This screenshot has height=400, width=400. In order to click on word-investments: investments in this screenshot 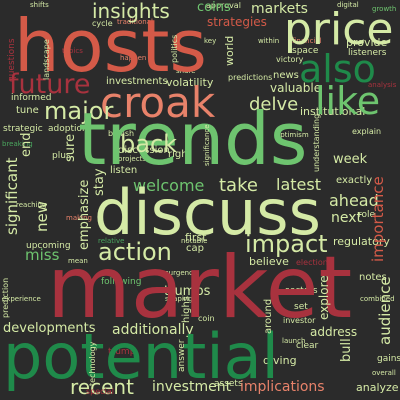, I will do `click(137, 81)`.